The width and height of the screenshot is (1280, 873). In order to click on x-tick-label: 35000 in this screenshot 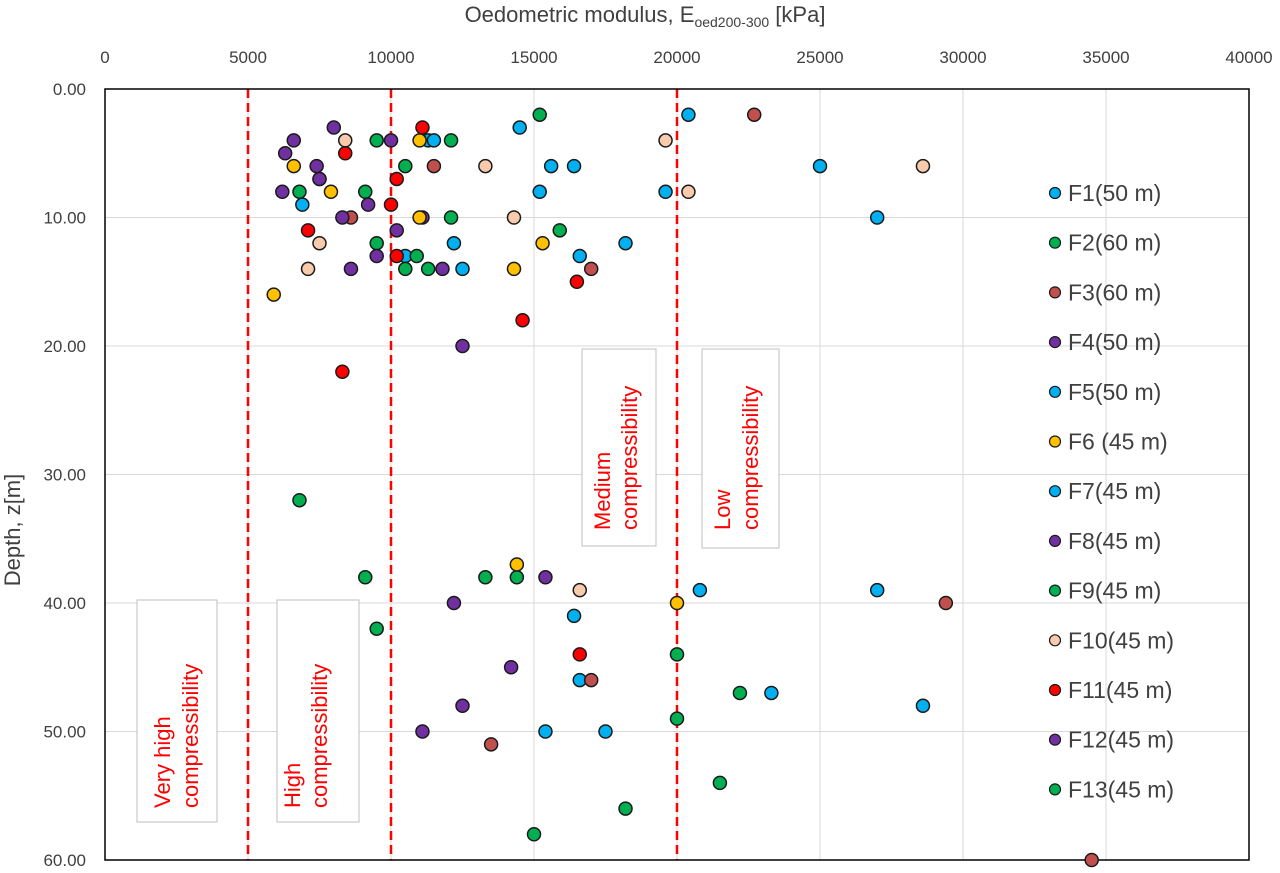, I will do `click(1105, 57)`.